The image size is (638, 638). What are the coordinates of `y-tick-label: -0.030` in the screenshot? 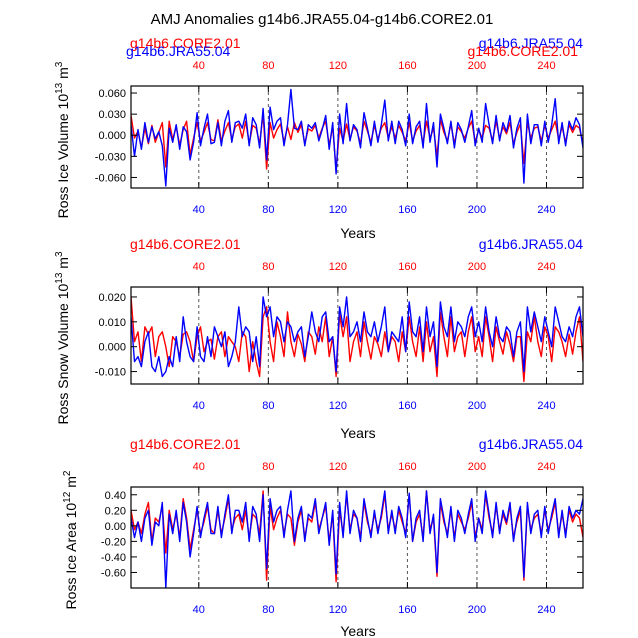 It's located at (110, 157).